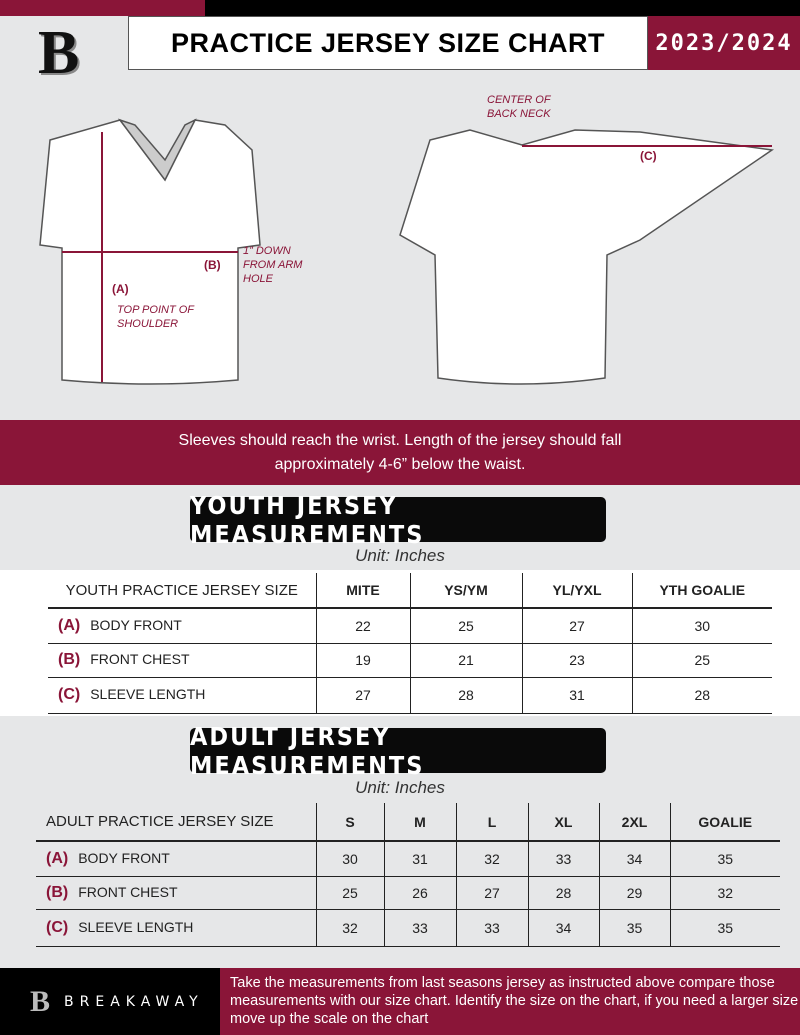 The width and height of the screenshot is (800, 1035). I want to click on youth-section-title: YOUTH JERSEY MEASUREMENTS, so click(398, 520).